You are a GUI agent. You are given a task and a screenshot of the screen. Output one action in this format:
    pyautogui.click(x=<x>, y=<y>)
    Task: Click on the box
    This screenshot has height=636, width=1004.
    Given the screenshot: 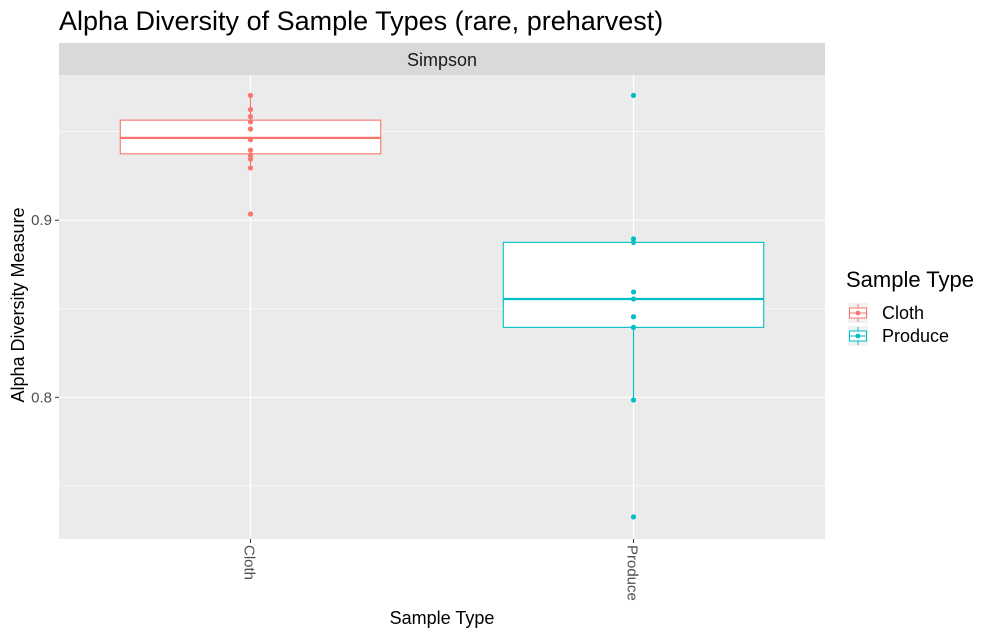 What is the action you would take?
    pyautogui.click(x=633, y=284)
    